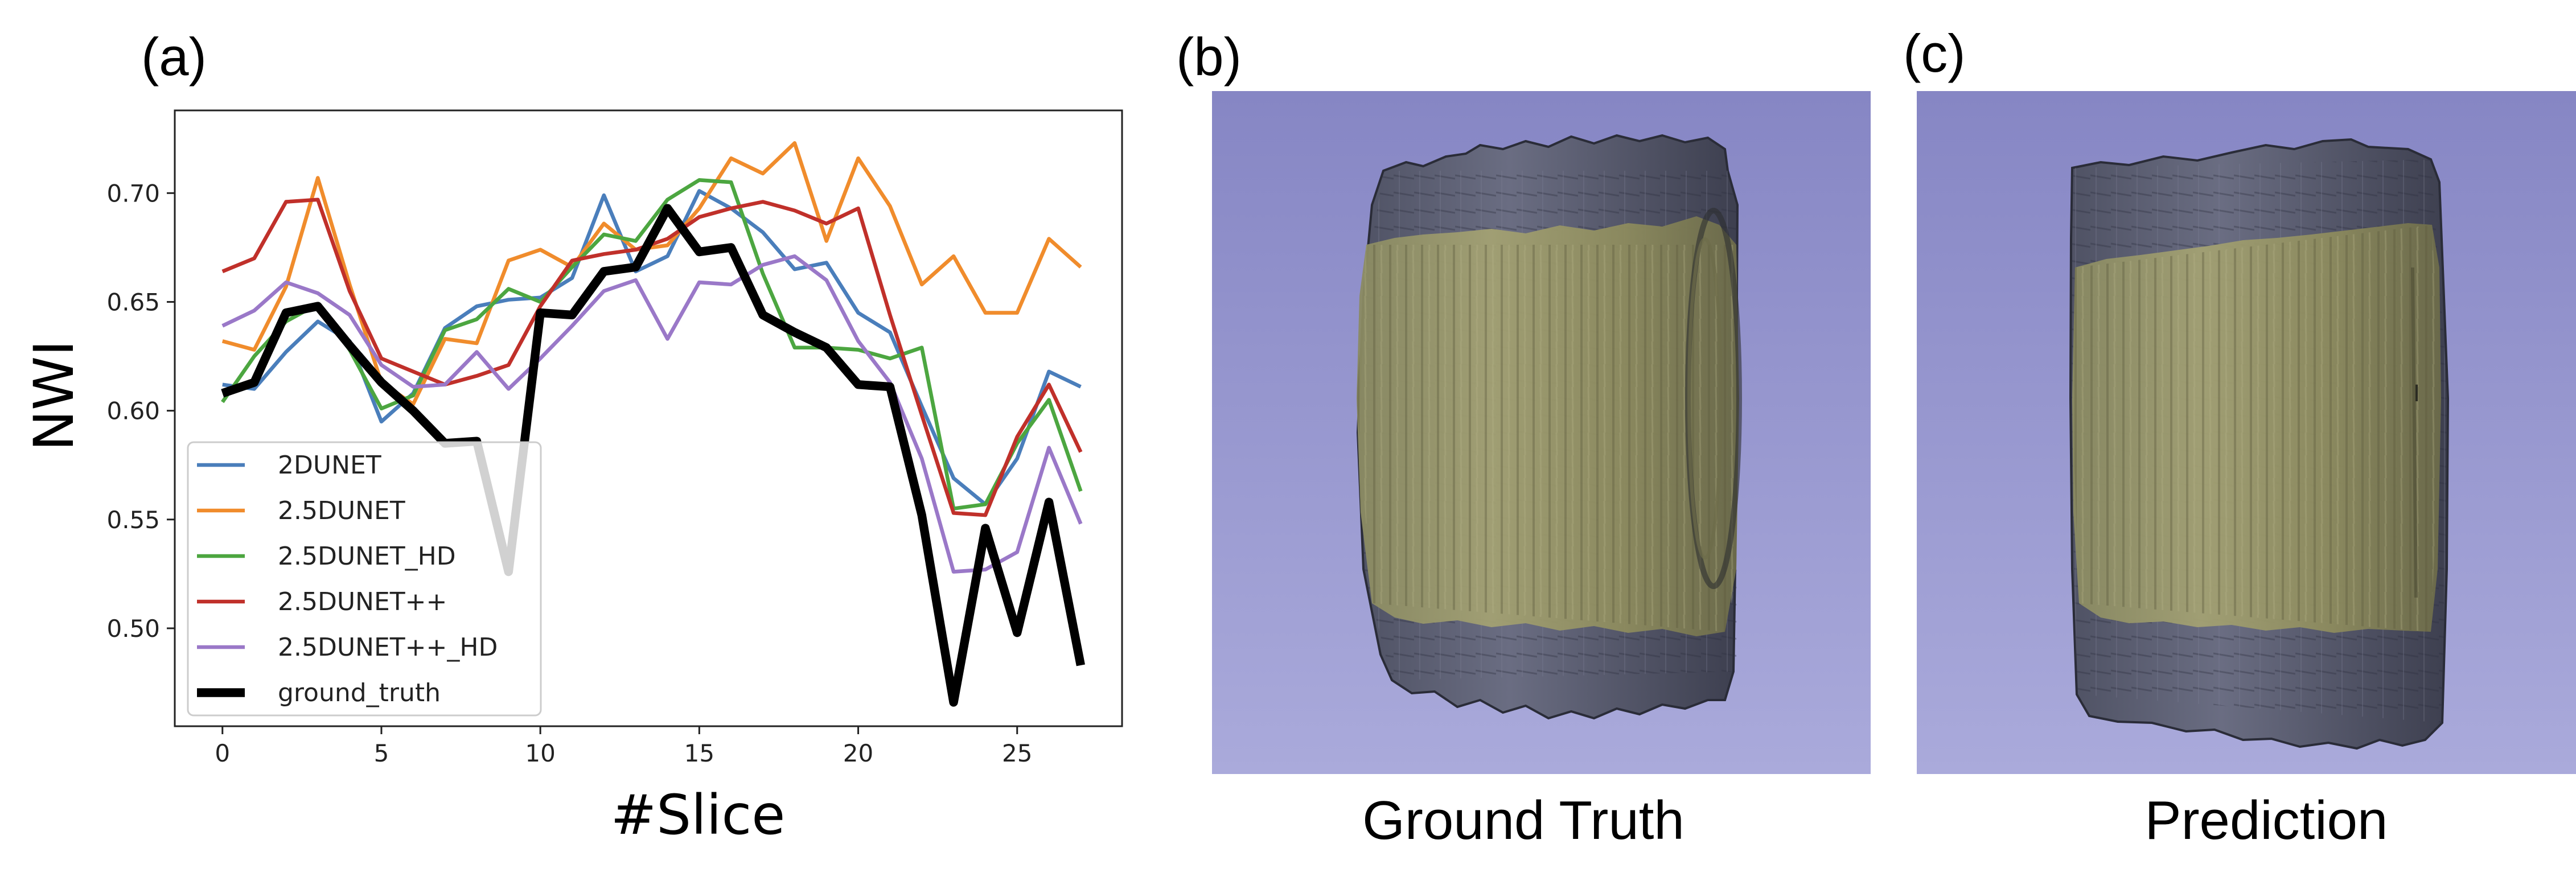 The image size is (2576, 889). What do you see at coordinates (1523, 820) in the screenshot?
I see `caption-ground-truth: Ground Truth` at bounding box center [1523, 820].